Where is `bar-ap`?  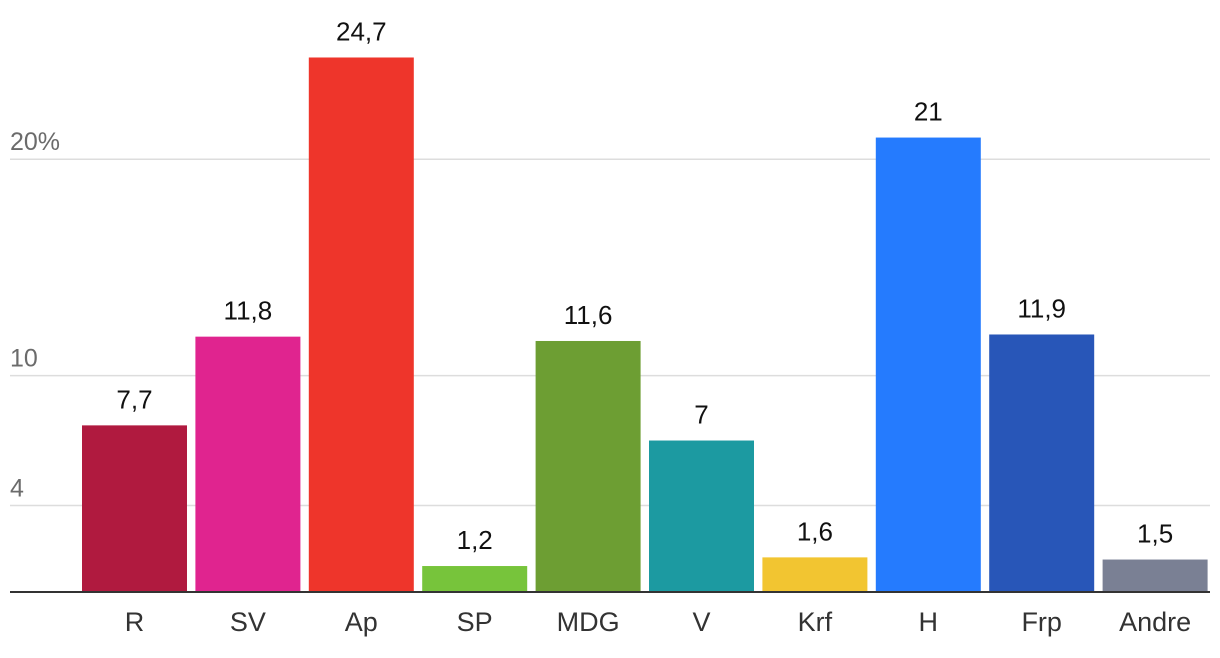
bar-ap is located at coordinates (361, 324).